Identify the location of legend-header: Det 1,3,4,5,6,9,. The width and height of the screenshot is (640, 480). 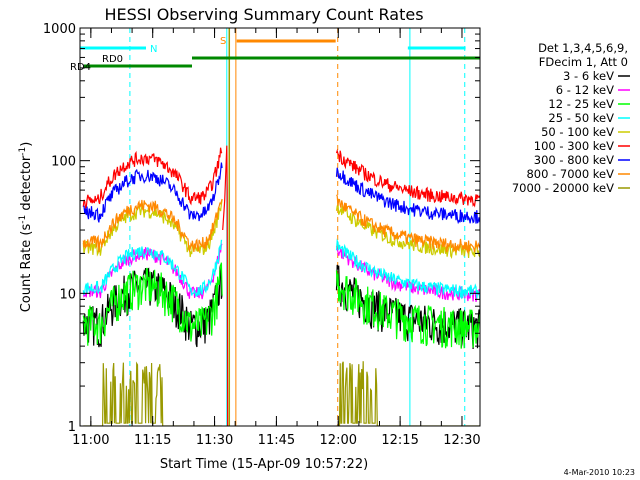
(583, 48).